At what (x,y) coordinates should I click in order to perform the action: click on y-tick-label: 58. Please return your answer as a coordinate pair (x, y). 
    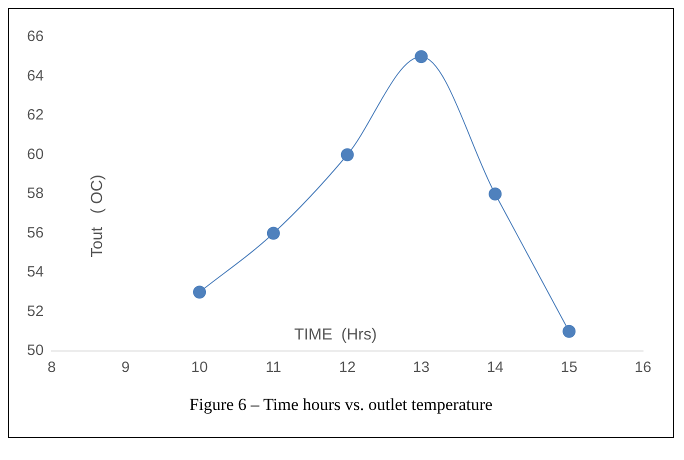
    Looking at the image, I should click on (35, 193).